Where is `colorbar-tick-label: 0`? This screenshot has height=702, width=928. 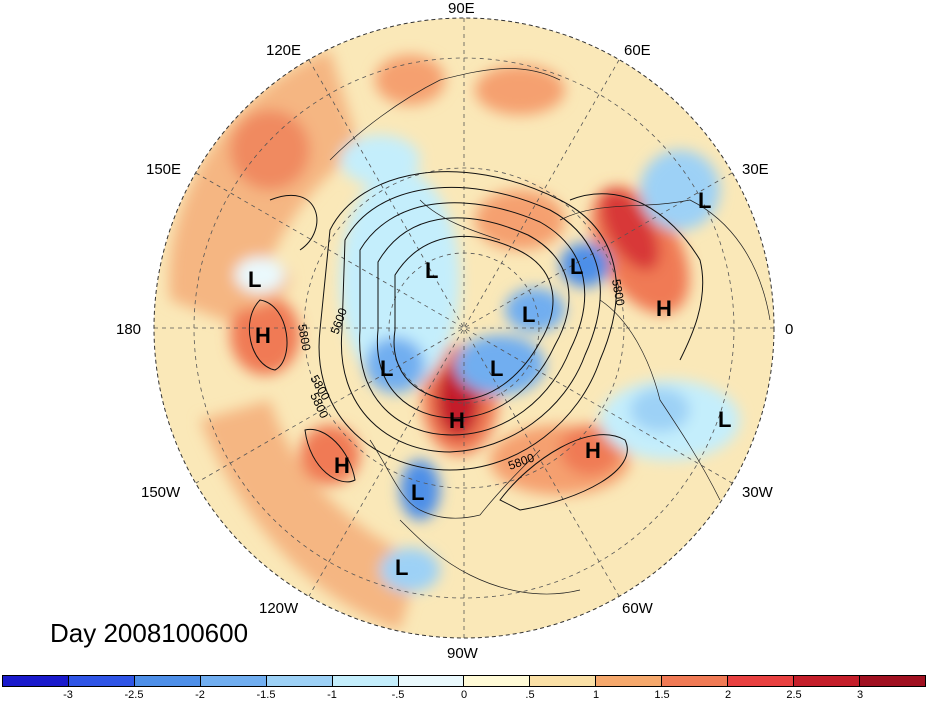
colorbar-tick-label: 0 is located at coordinates (464, 695).